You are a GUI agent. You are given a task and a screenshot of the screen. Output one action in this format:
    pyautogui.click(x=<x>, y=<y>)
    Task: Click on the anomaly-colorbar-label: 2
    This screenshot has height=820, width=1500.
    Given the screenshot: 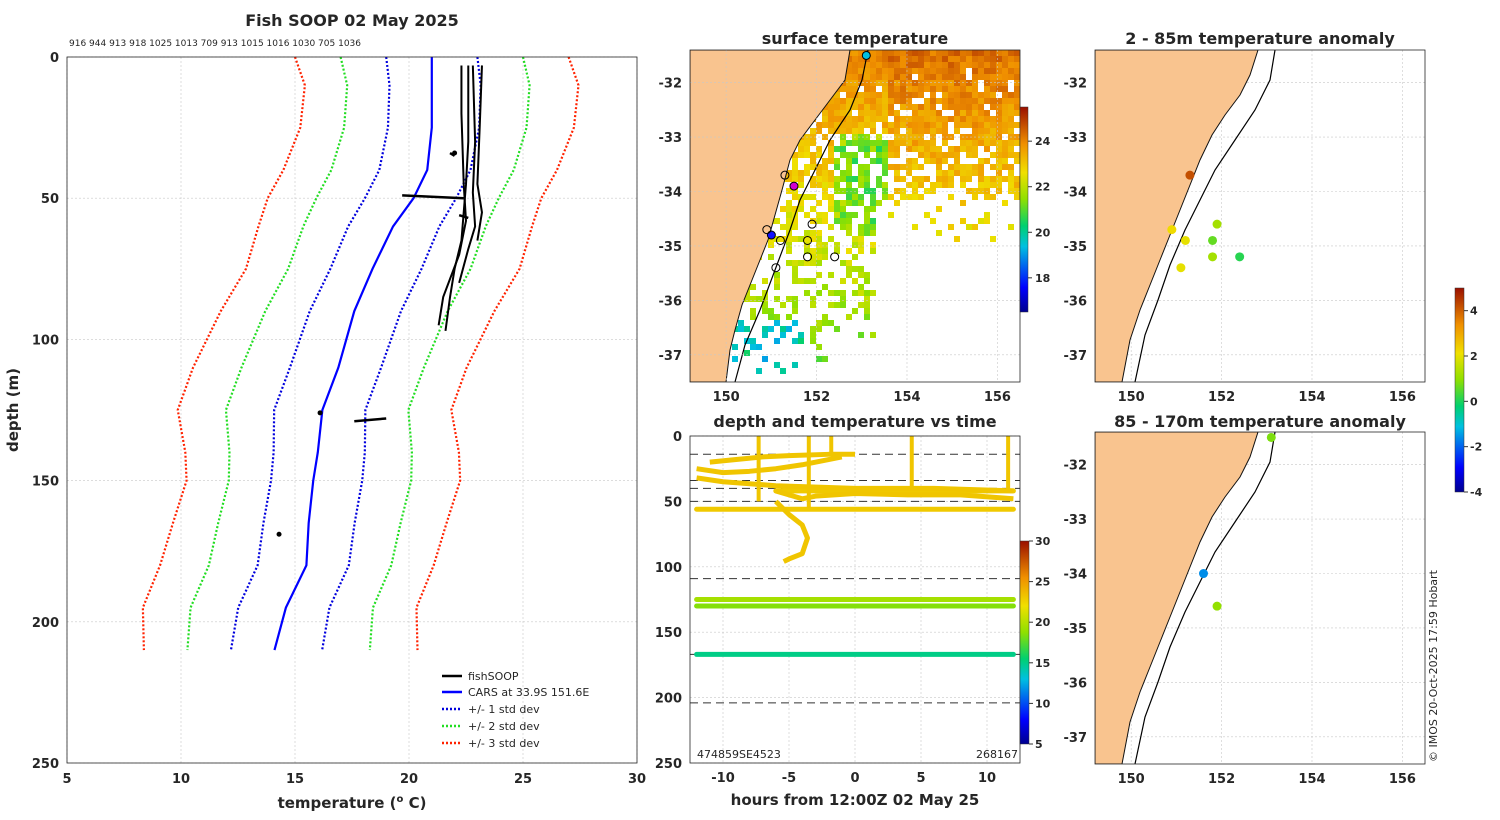 What is the action you would take?
    pyautogui.click(x=1474, y=356)
    